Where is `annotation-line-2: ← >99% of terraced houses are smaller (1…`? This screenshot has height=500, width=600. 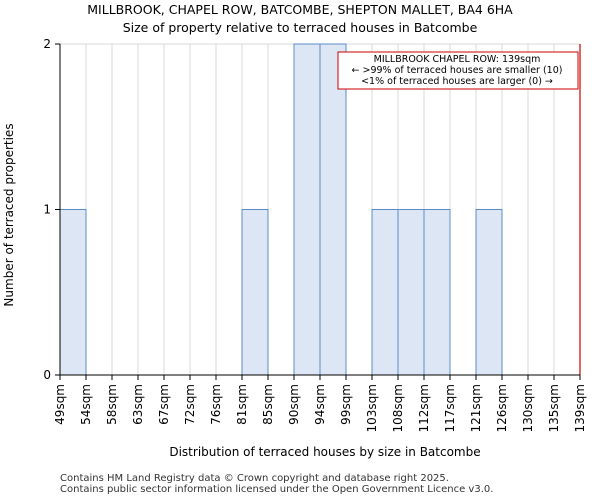 annotation-line-2: ← >99% of terraced houses are smaller (1… is located at coordinates (457, 70).